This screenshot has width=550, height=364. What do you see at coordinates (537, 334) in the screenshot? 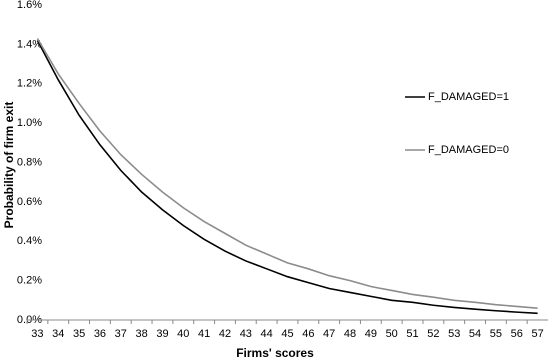
I see `x-tick-label: 57` at bounding box center [537, 334].